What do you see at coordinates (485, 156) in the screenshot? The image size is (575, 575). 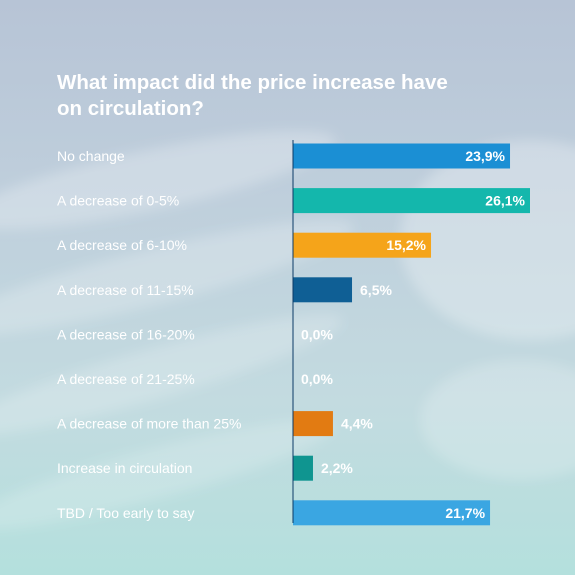 I see `value-label: 23,9%` at bounding box center [485, 156].